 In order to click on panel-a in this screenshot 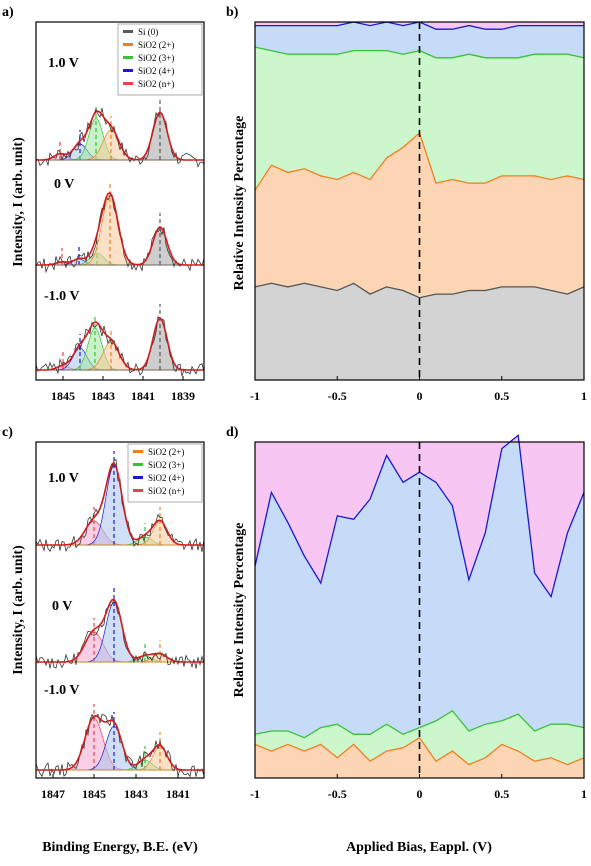, I will do `click(120, 237)`.